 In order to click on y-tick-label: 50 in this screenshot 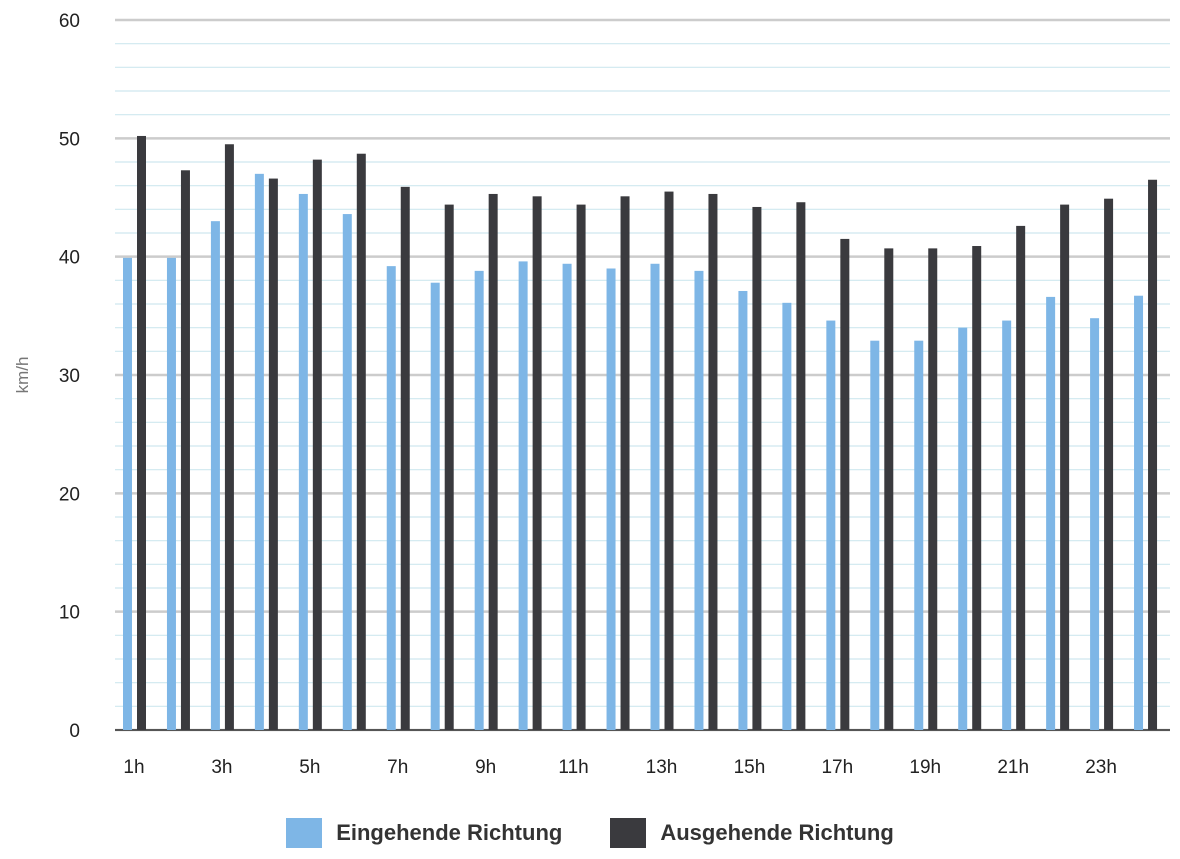, I will do `click(69, 139)`.